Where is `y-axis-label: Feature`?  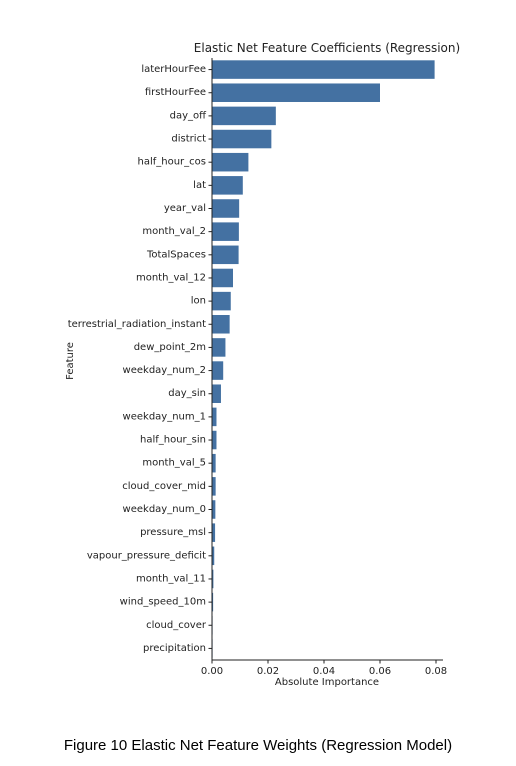
y-axis-label: Feature is located at coordinates (70, 361).